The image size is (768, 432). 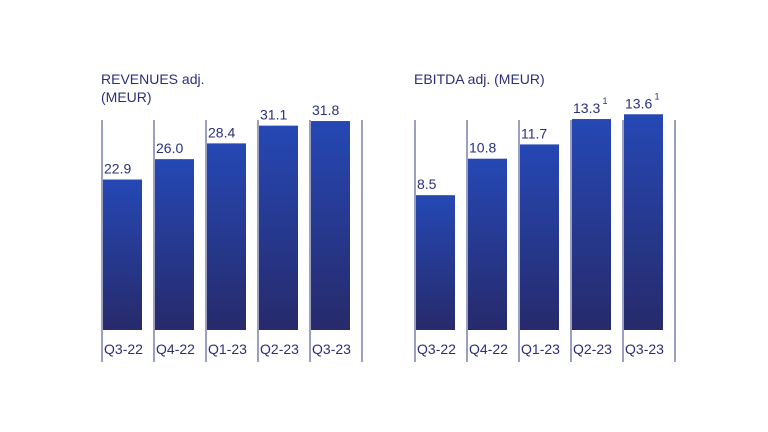 What do you see at coordinates (175, 349) in the screenshot?
I see `revenues-category-label: Q4-22` at bounding box center [175, 349].